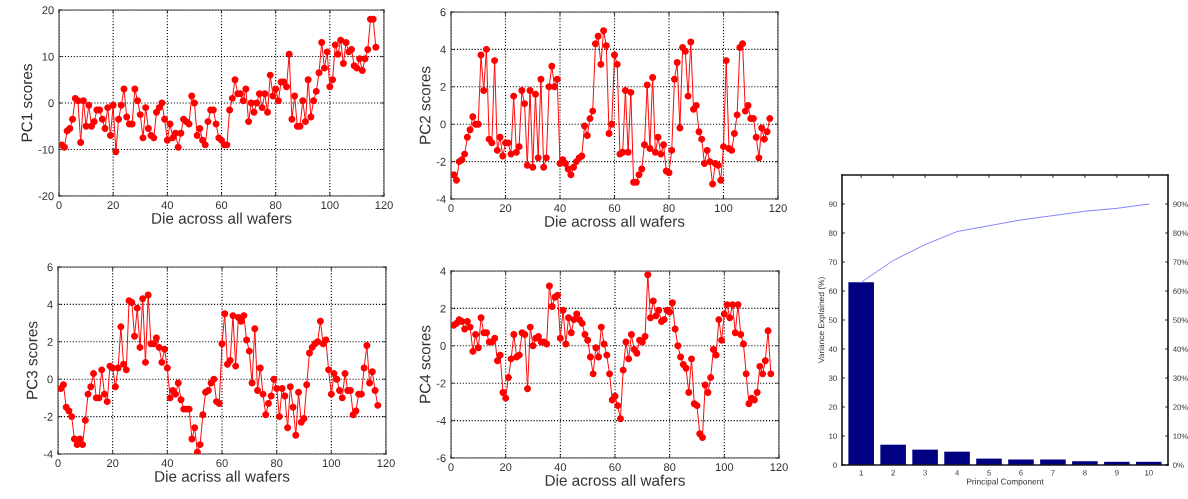  What do you see at coordinates (822, 320) in the screenshot?
I see `y-axis-title: Variance Explained (%)` at bounding box center [822, 320].